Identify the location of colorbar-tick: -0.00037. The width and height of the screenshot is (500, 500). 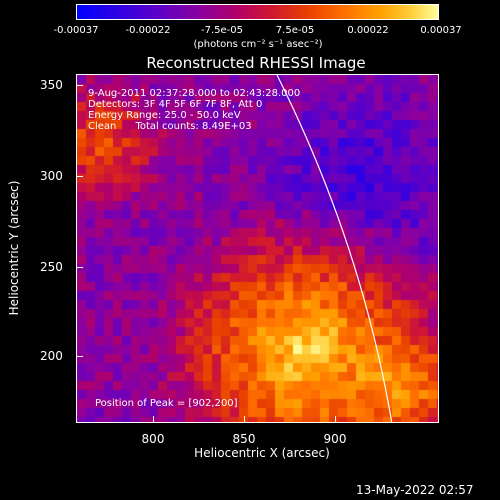
(76, 30).